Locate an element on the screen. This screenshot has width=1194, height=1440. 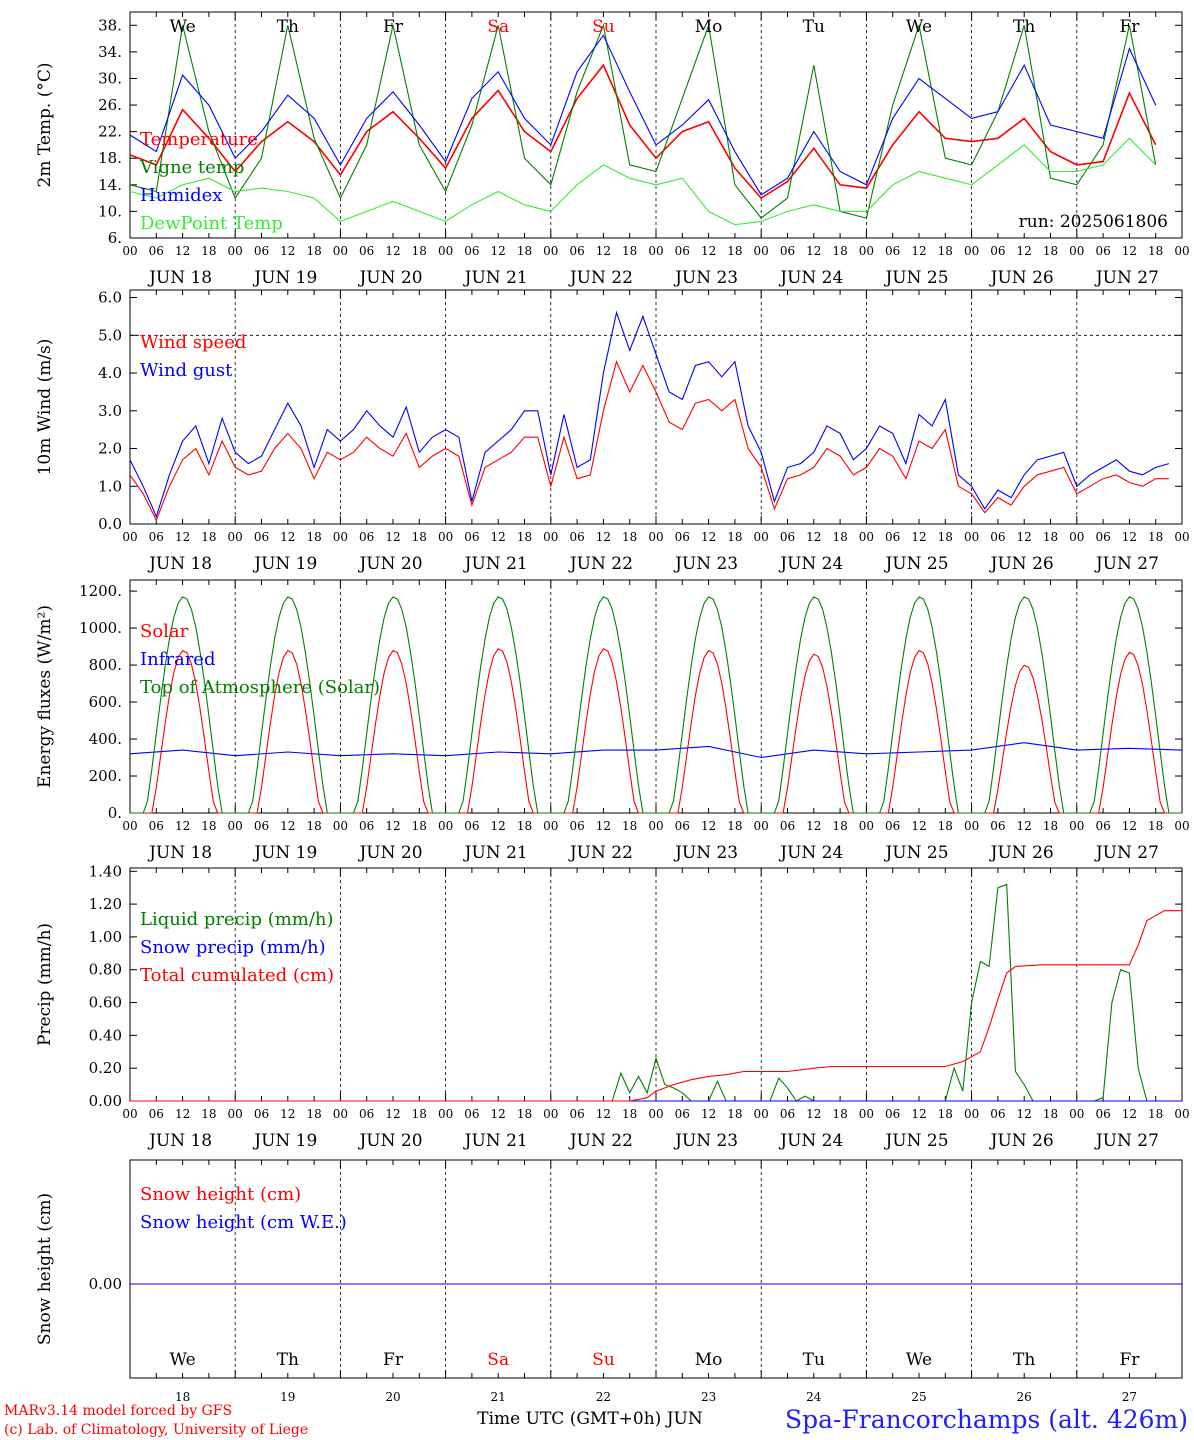
y-tick-label: 0.80 is located at coordinates (105, 970).